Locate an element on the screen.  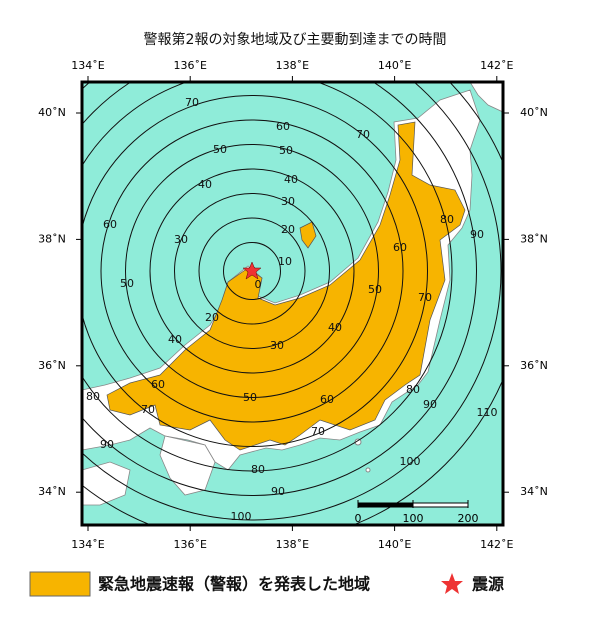
scale-label: 0 is located at coordinates (358, 518).